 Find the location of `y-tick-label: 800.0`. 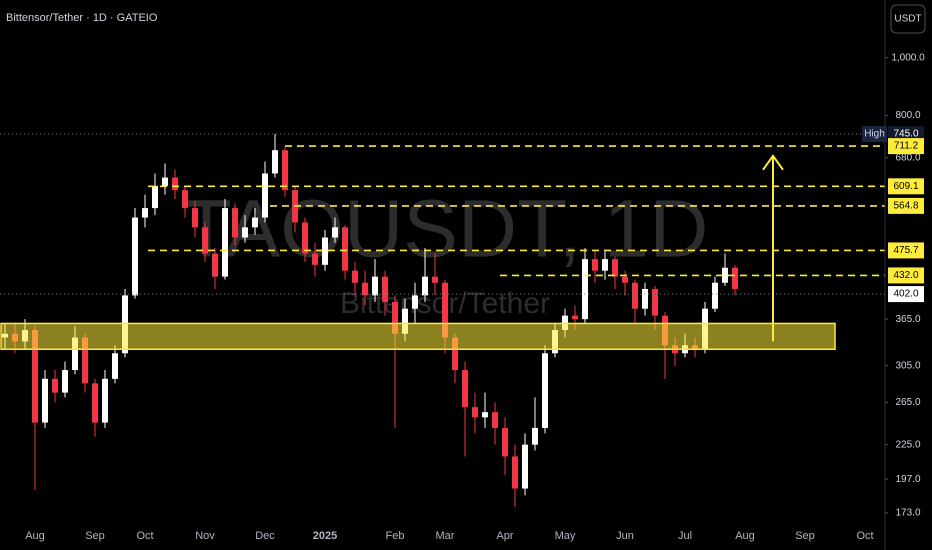

y-tick-label: 800.0 is located at coordinates (907, 115).